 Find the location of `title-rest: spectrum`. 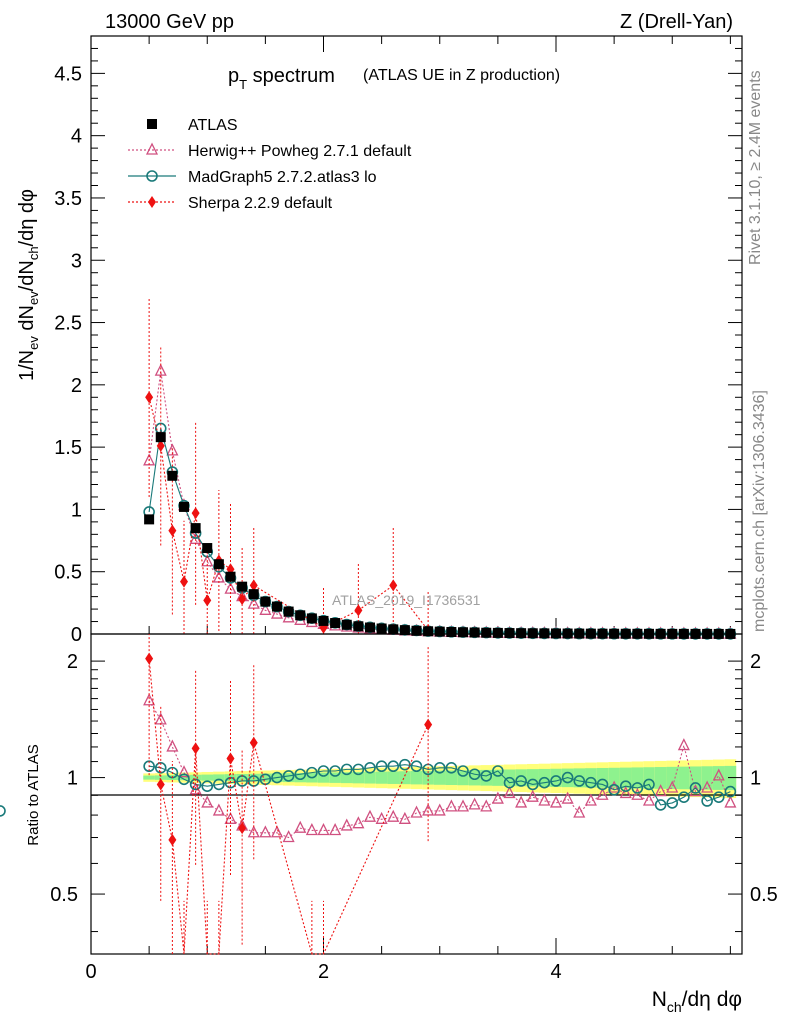

title-rest: spectrum is located at coordinates (291, 76).